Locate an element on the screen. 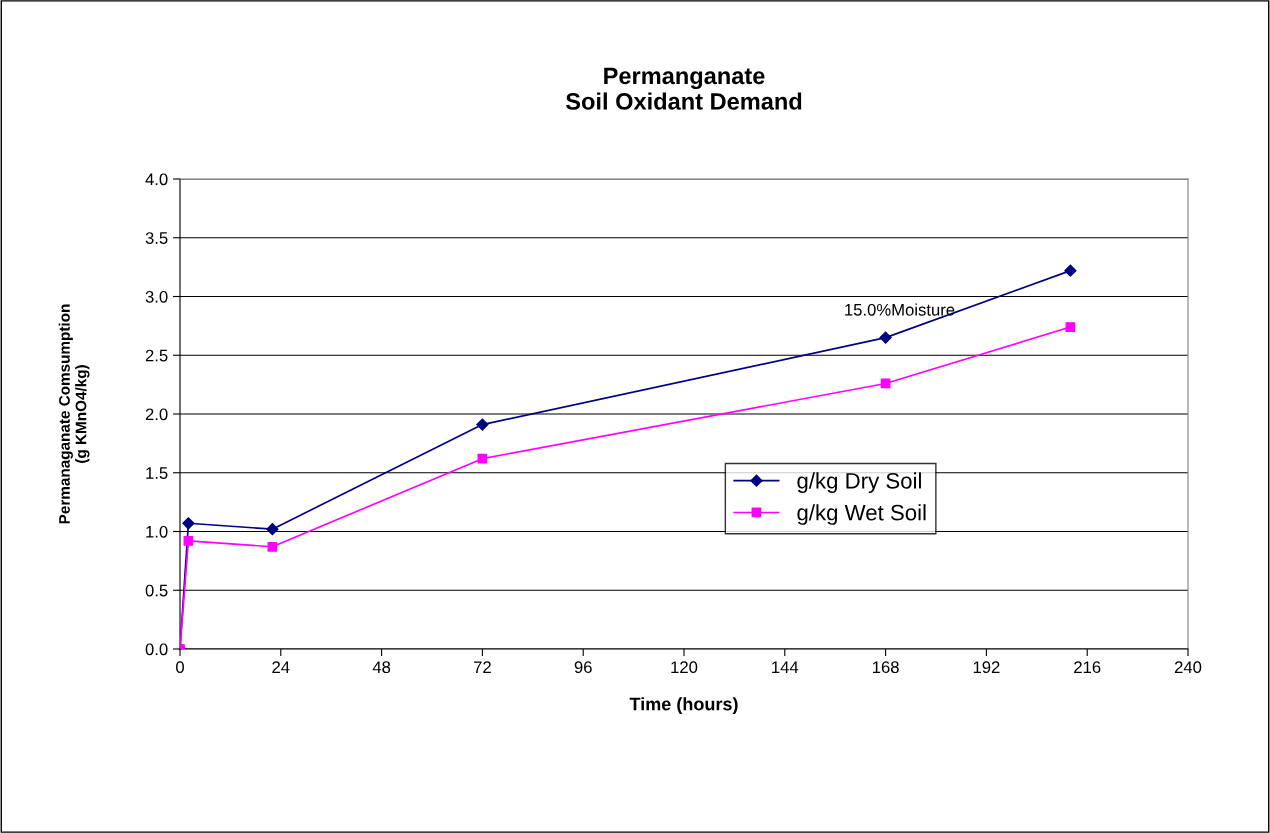 Image resolution: width=1270 pixels, height=833 pixels. y-axis-title: Permanaganate Comsumption (g KMnO4/kg) is located at coordinates (74, 414).